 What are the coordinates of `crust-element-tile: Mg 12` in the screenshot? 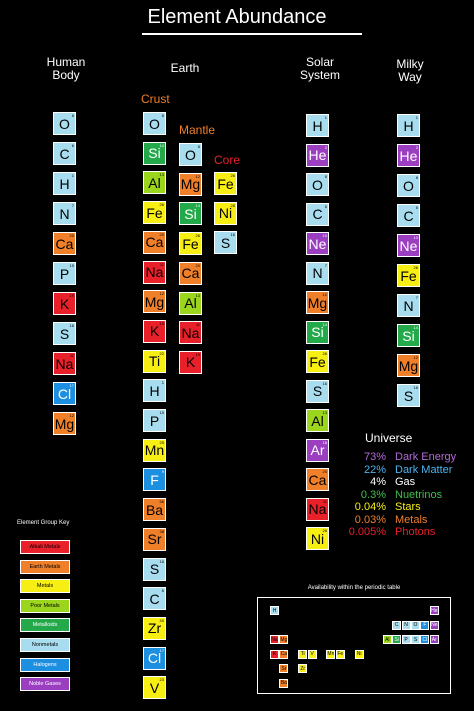 It's located at (154, 302).